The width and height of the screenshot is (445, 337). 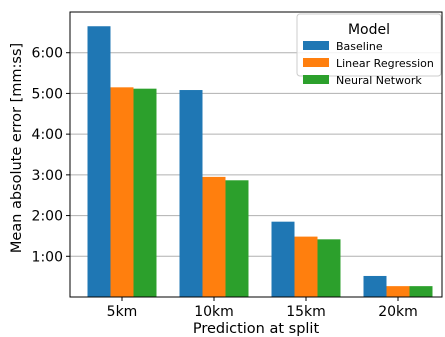 I want to click on y-tick-label: 6:00, so click(x=47, y=54).